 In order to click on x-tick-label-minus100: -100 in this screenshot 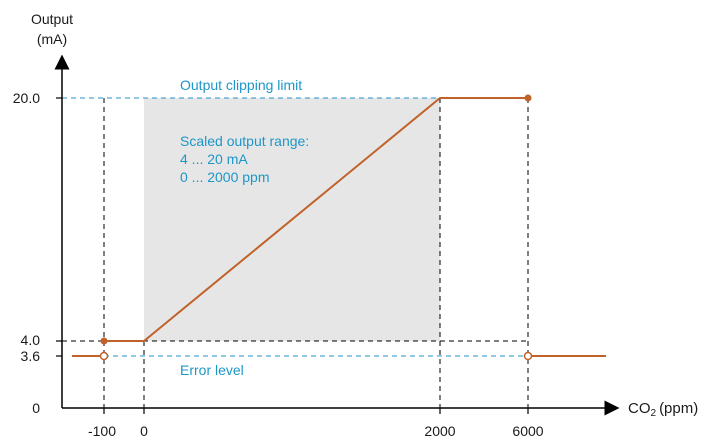, I will do `click(102, 431)`.